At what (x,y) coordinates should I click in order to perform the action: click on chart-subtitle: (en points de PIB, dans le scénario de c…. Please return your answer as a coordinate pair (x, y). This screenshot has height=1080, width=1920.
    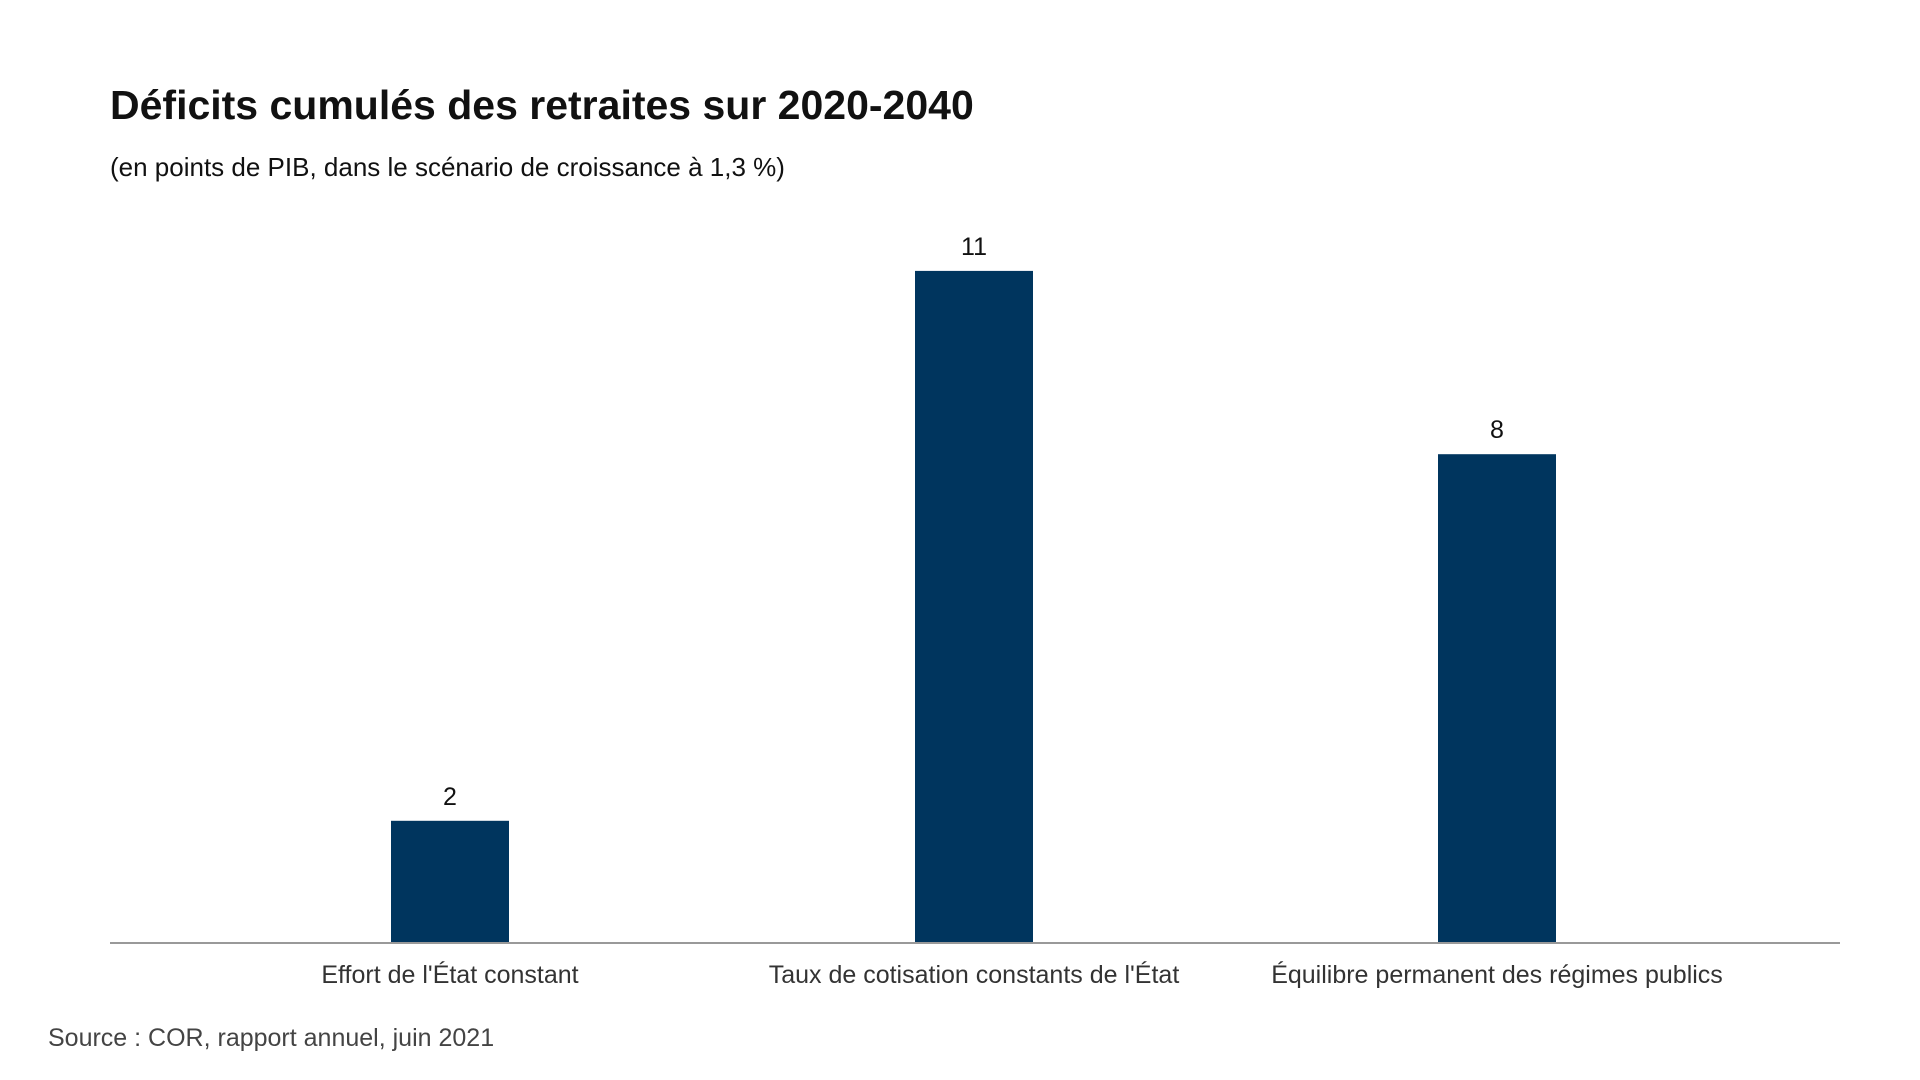
    Looking at the image, I should click on (447, 167).